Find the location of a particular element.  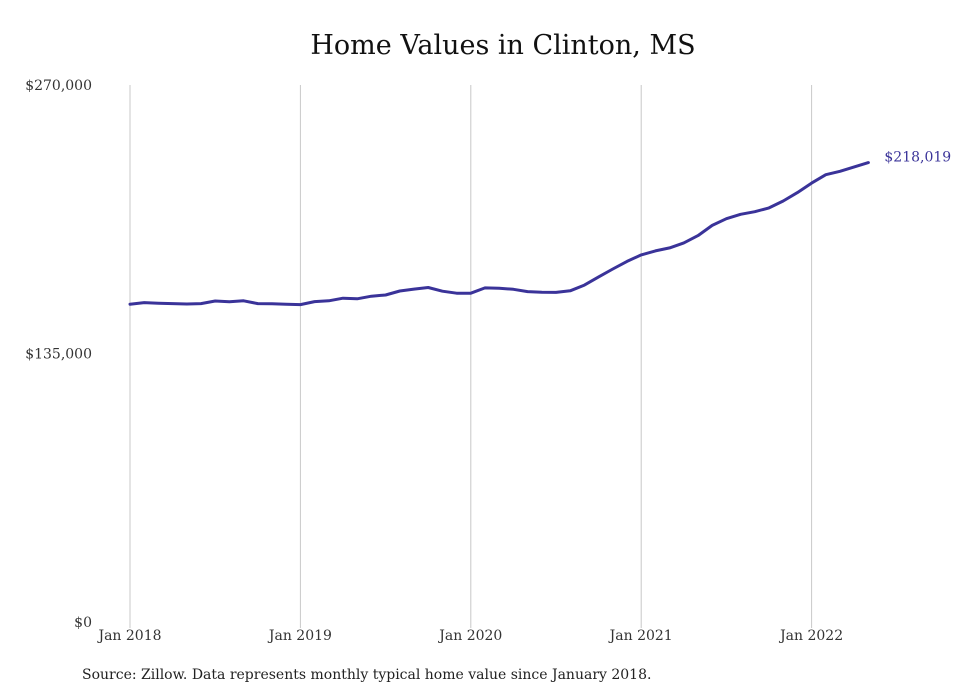

x-tick-label: Jan 2019 is located at coordinates (299, 636).